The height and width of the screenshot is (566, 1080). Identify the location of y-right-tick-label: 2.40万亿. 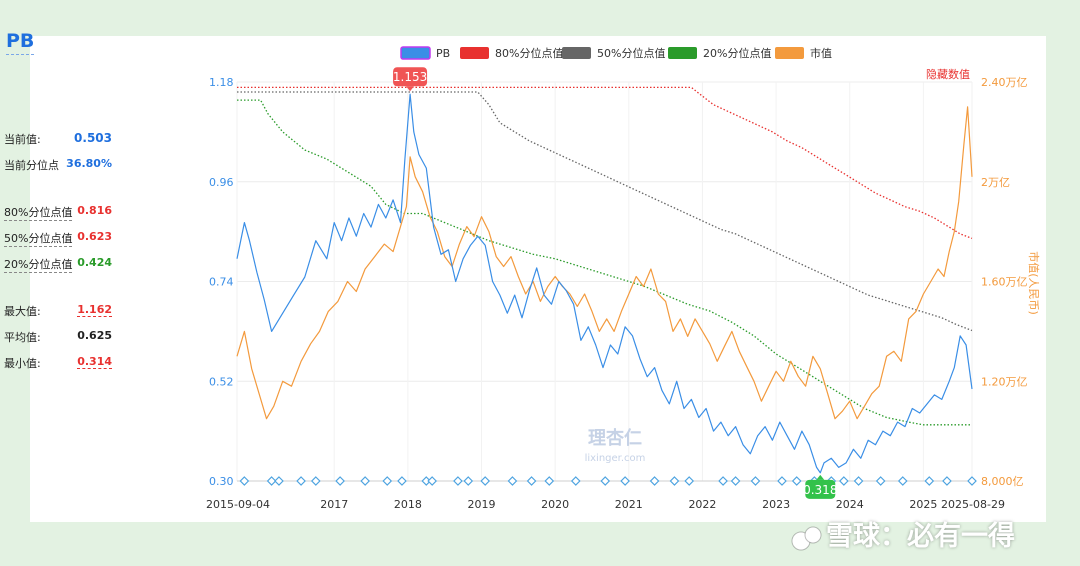
(1004, 82).